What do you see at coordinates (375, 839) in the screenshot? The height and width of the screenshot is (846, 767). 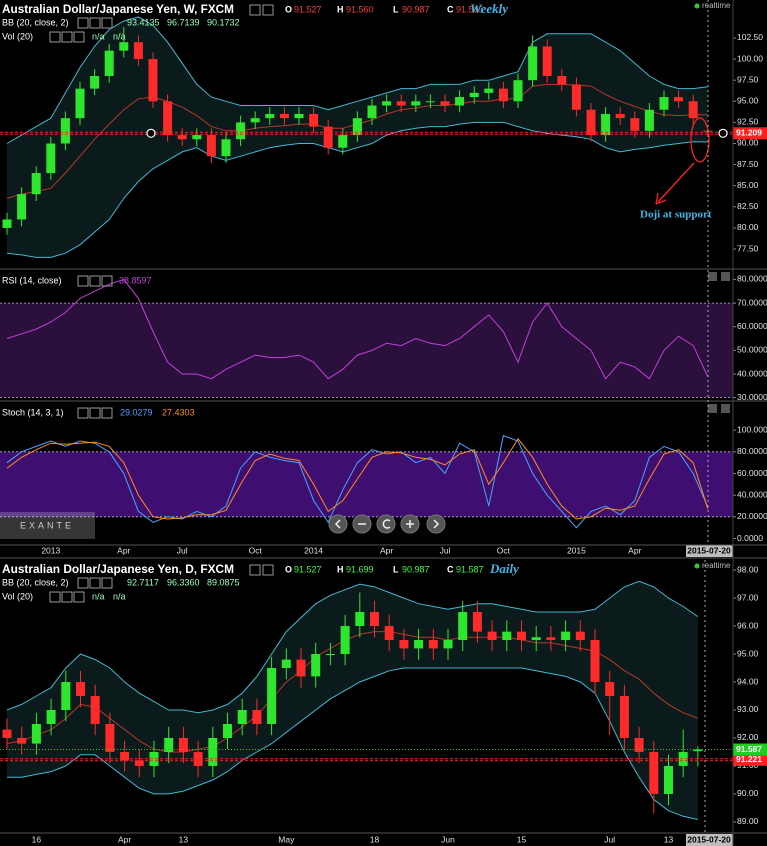 I see `x-tick-label: 18` at bounding box center [375, 839].